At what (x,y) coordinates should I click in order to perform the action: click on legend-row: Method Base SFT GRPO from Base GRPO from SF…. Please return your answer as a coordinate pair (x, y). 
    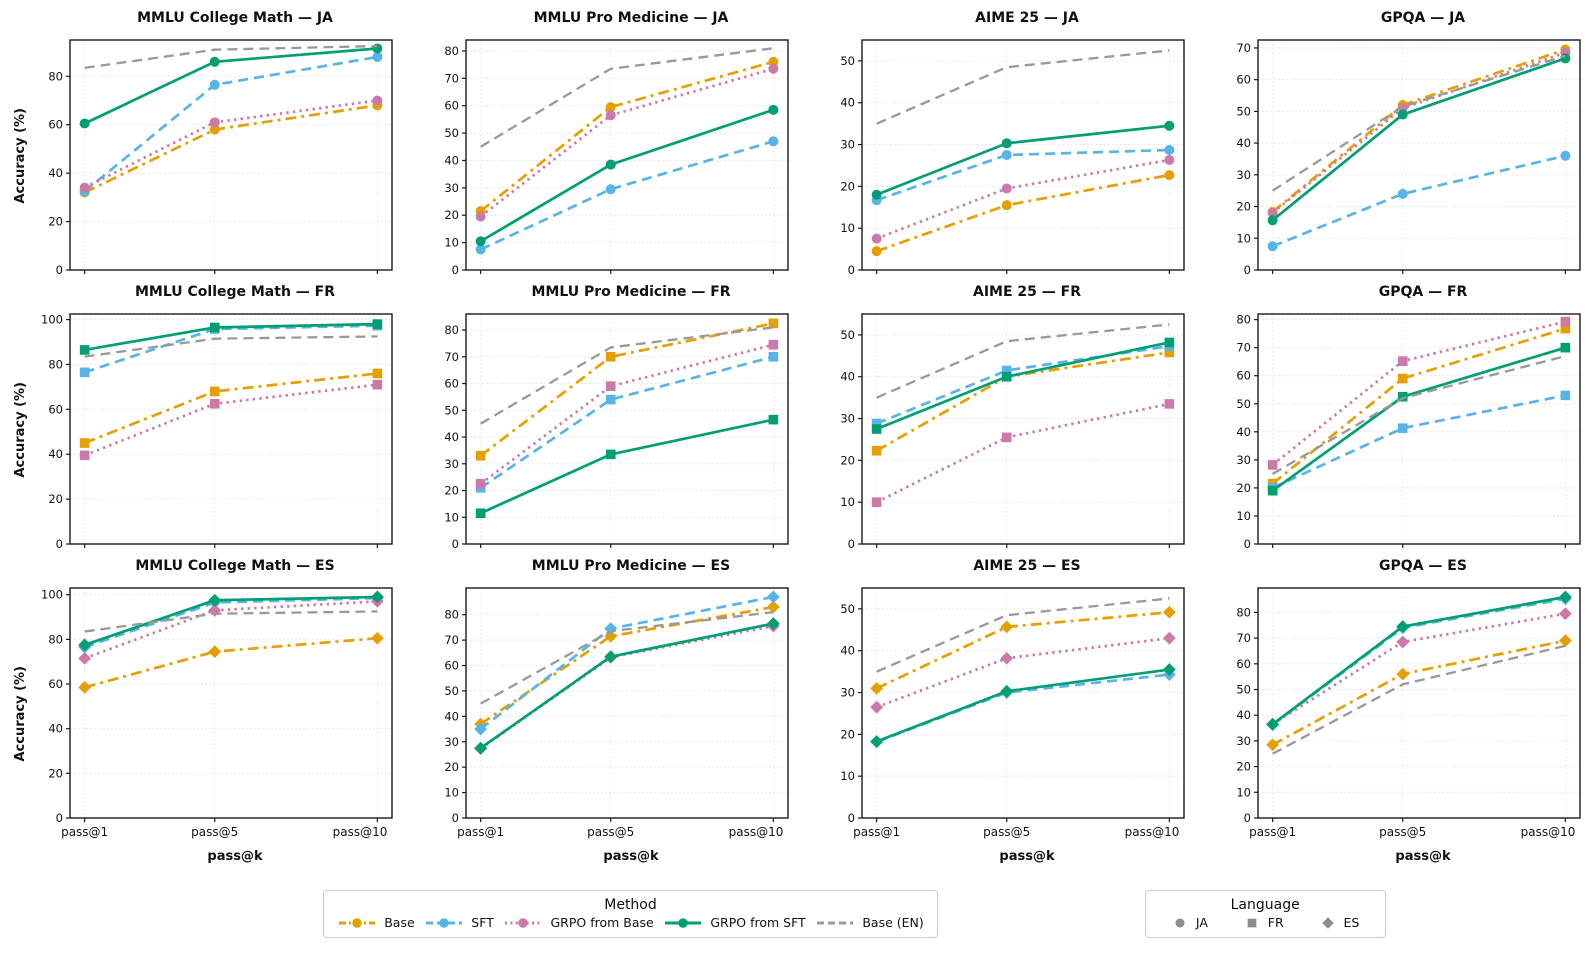
    Looking at the image, I should click on (793, 916).